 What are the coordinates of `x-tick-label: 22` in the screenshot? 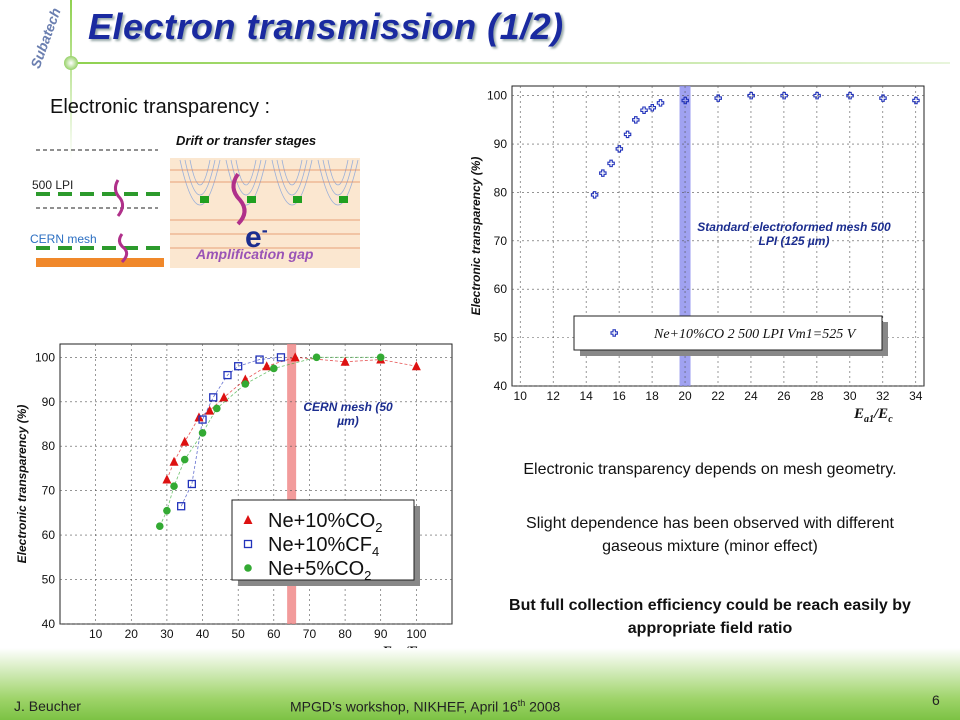 It's located at (718, 396).